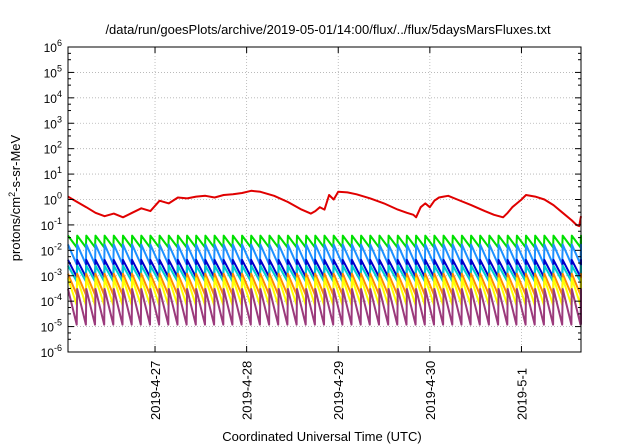 This screenshot has width=640, height=448. Describe the element at coordinates (15, 162) in the screenshot. I see `y-axis-label-suffix: -s-sr-MeV` at that location.